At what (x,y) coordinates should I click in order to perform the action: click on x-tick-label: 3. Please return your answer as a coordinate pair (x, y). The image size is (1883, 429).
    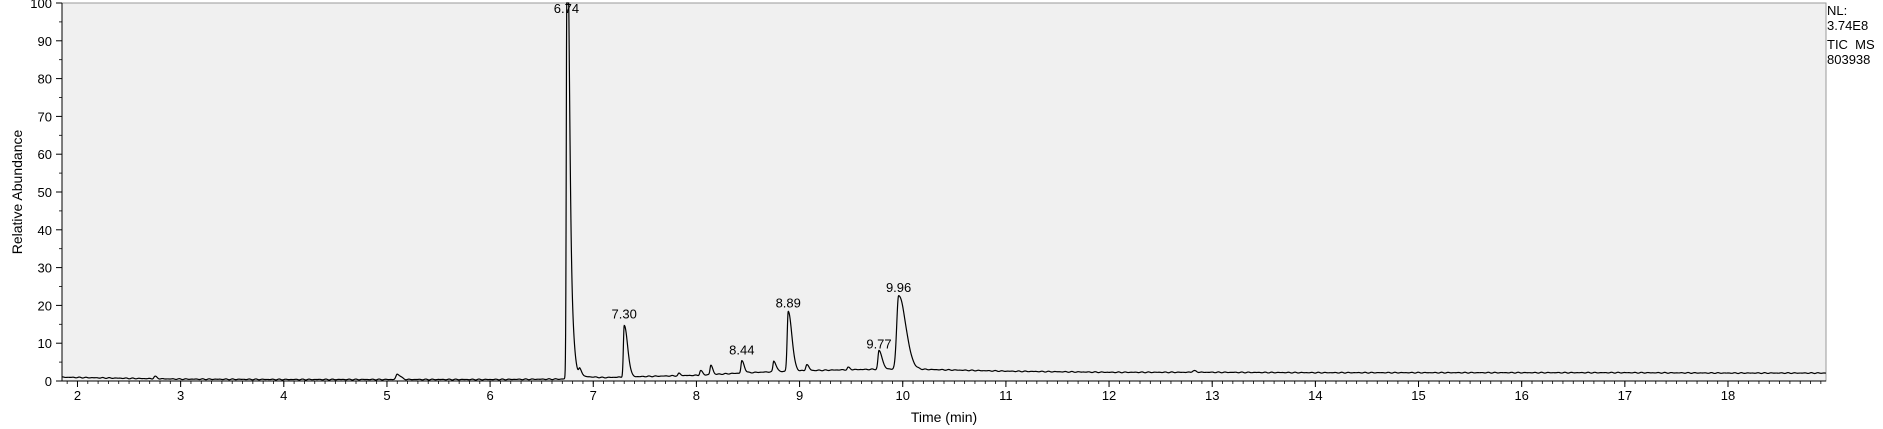
    Looking at the image, I should click on (180, 395).